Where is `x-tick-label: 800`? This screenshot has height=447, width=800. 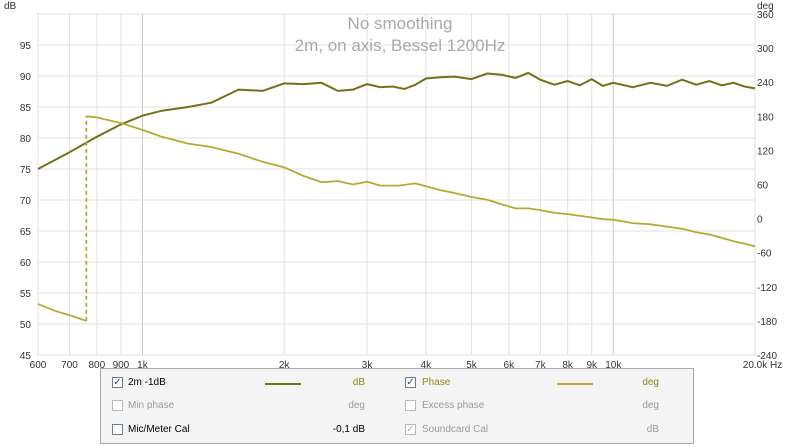 x-tick-label: 800 is located at coordinates (96, 364).